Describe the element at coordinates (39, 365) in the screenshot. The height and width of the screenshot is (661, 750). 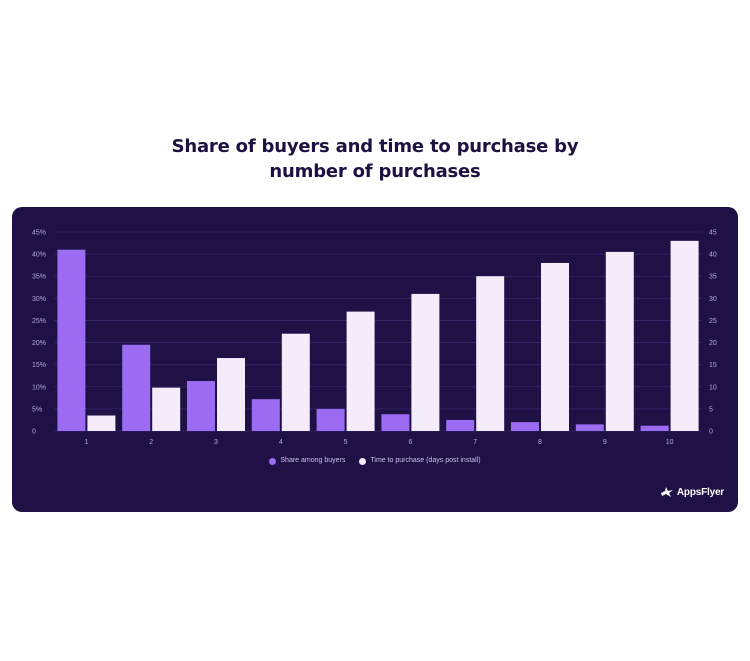
I see `y-left-tick-label: 15%` at that location.